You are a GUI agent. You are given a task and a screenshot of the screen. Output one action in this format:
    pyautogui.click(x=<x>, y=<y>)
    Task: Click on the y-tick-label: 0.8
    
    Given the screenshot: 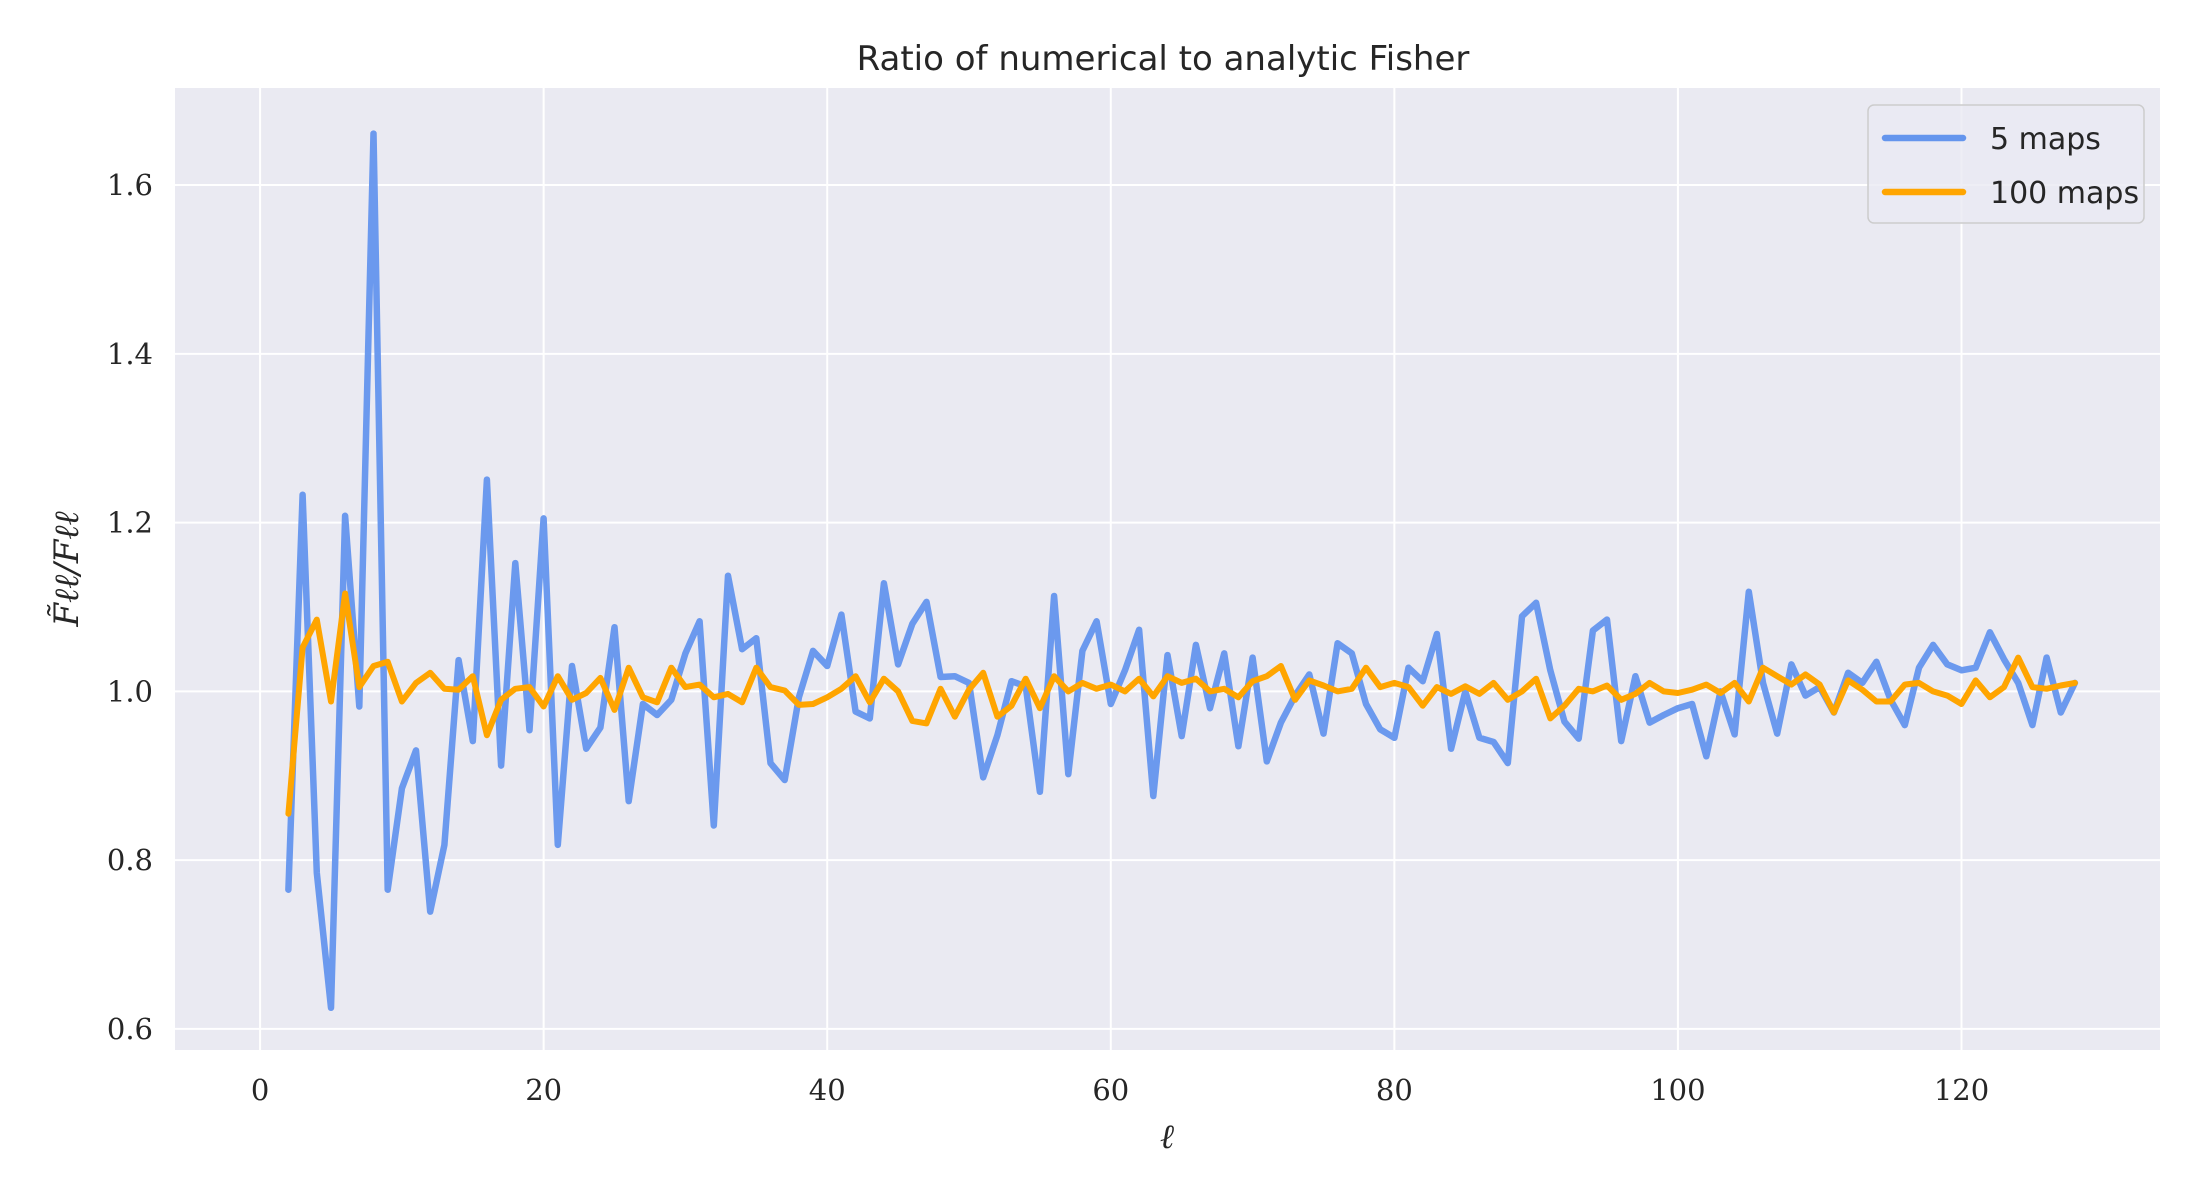 What is the action you would take?
    pyautogui.click(x=130, y=860)
    